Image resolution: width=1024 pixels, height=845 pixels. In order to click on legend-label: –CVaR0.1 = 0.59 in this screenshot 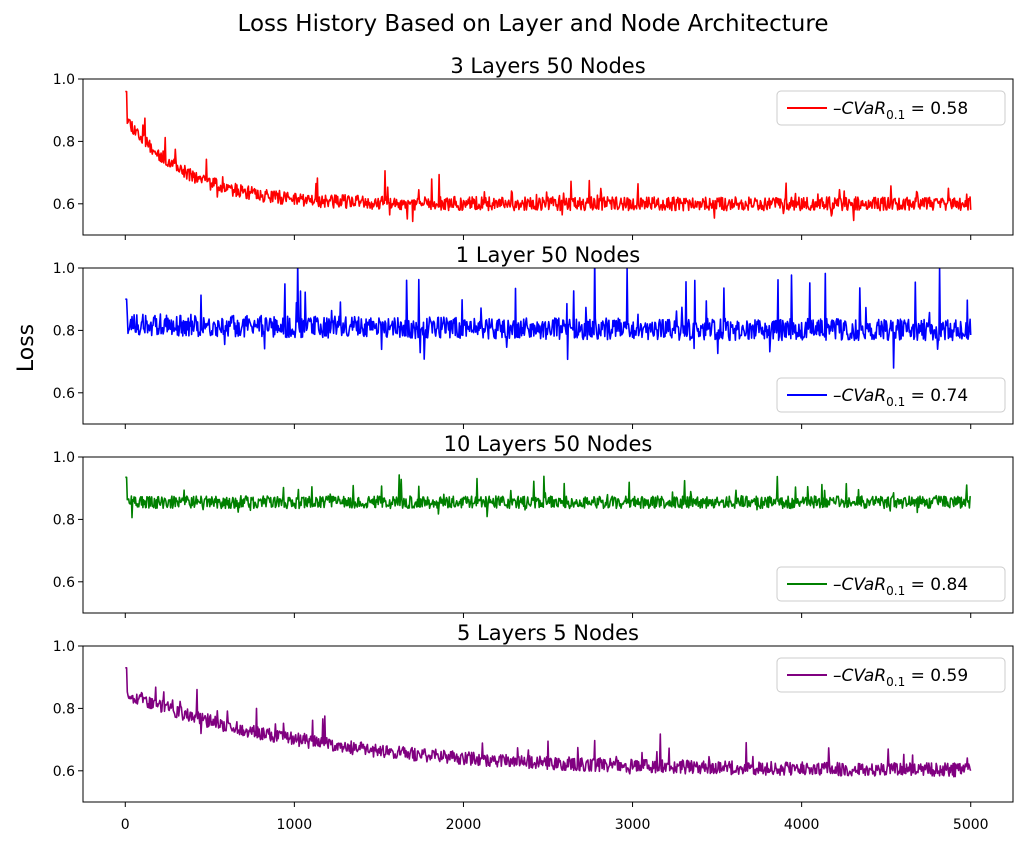, I will do `click(900, 677)`.